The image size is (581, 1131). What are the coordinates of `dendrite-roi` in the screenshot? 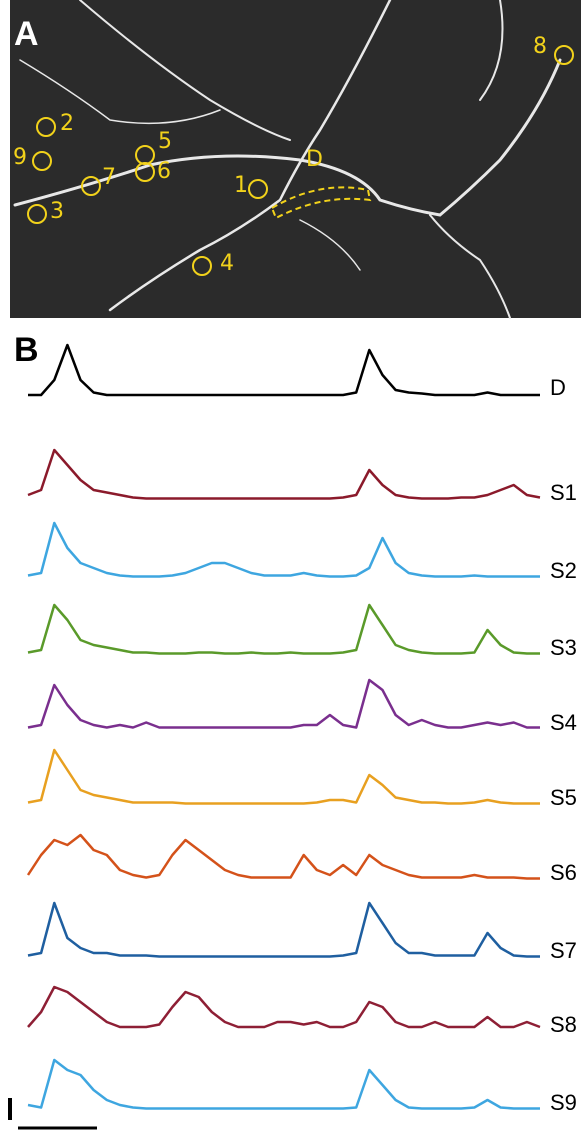 It's located at (321, 203).